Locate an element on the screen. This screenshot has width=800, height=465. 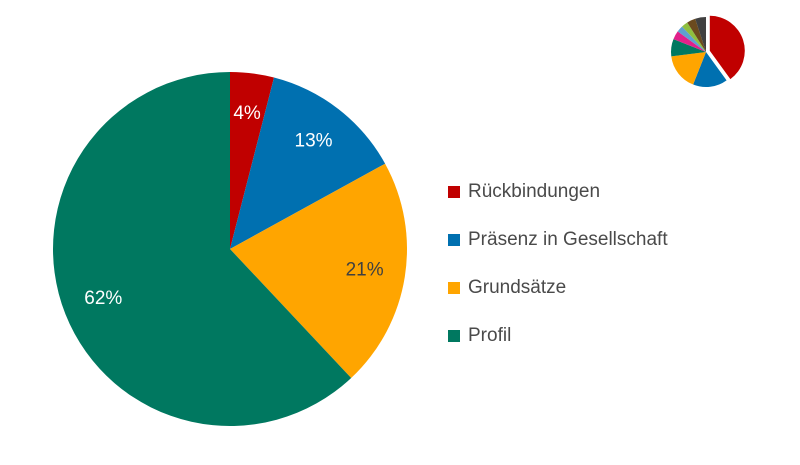
legend-swatch-profil is located at coordinates (454, 336).